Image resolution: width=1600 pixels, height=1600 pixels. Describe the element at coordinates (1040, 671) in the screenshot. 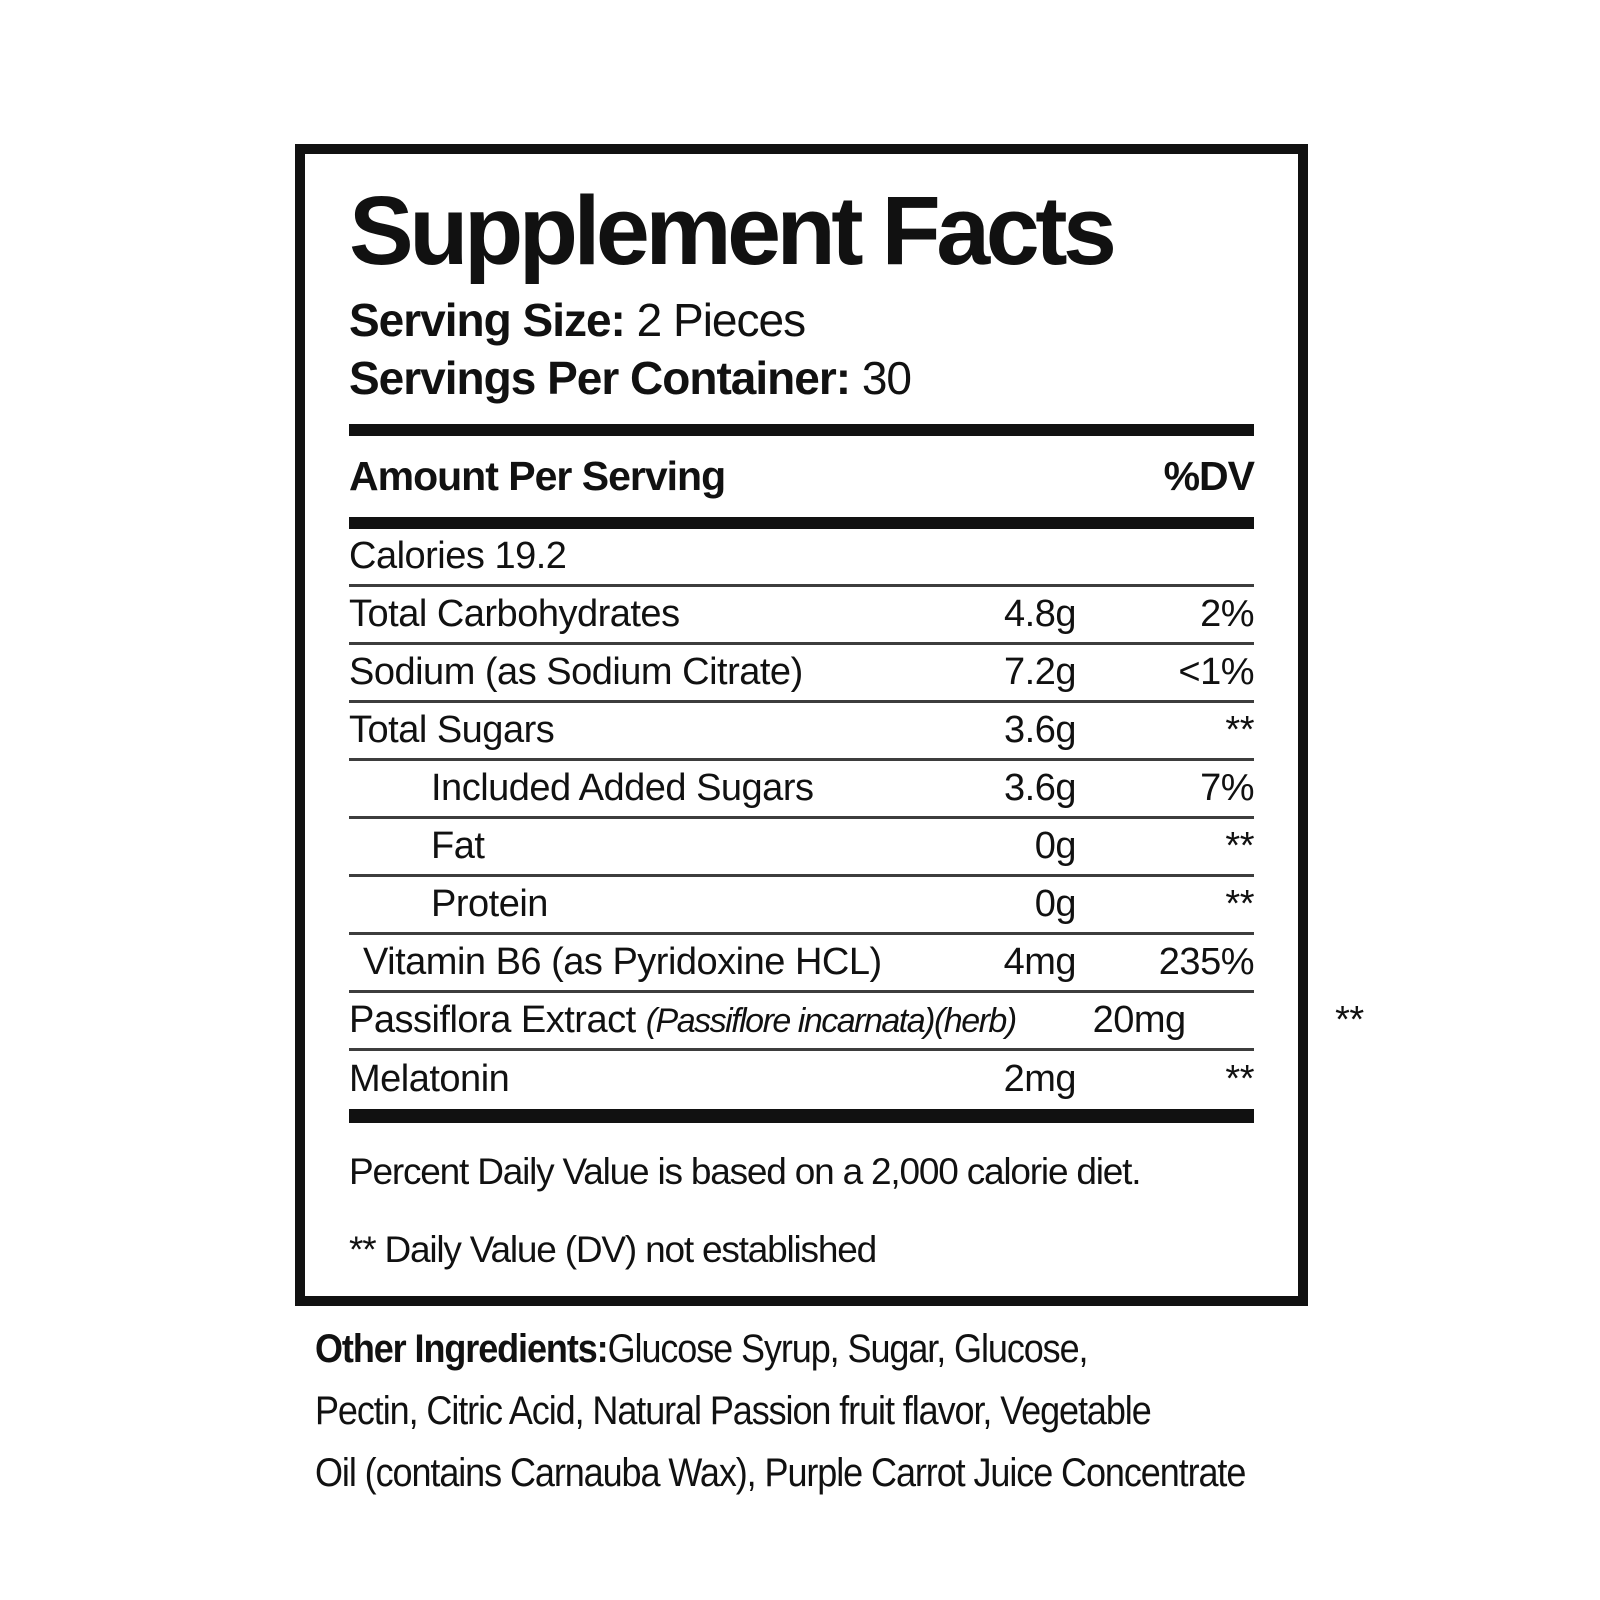

I see `row-amount: 7.2g` at that location.